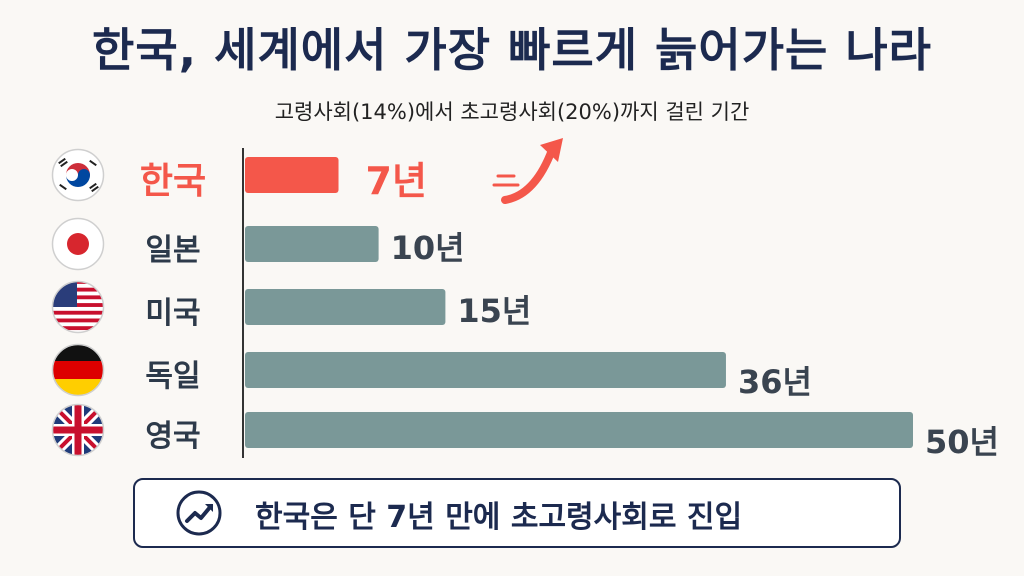 The width and height of the screenshot is (1024, 576). I want to click on value-label: 15년, so click(494, 311).